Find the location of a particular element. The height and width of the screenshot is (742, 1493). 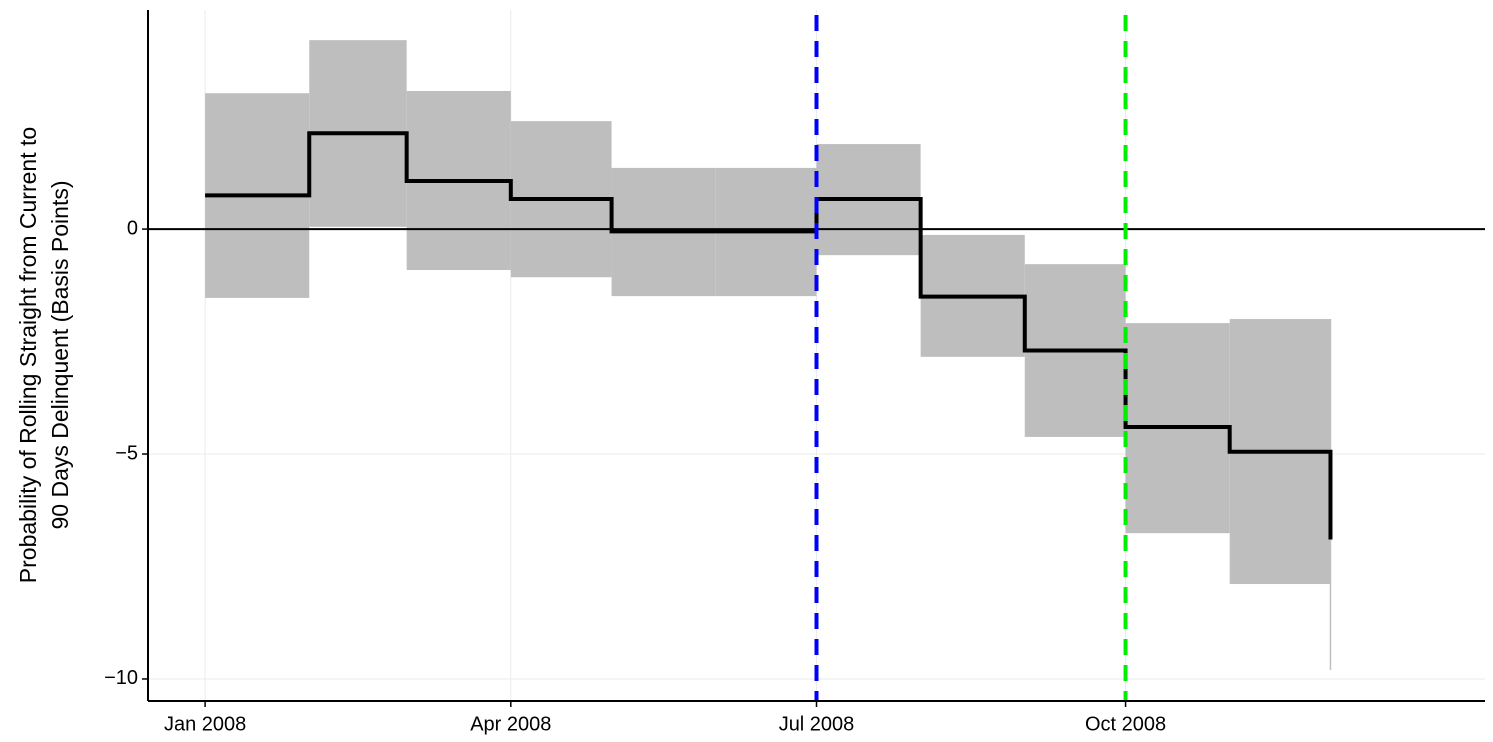

x-tick-label: Apr 2008 is located at coordinates (510, 724).